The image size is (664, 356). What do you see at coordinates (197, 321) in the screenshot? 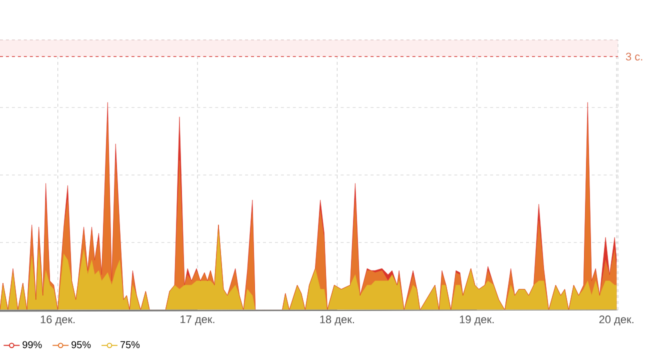
I see `x-tick-label: 17 дек.` at bounding box center [197, 321].